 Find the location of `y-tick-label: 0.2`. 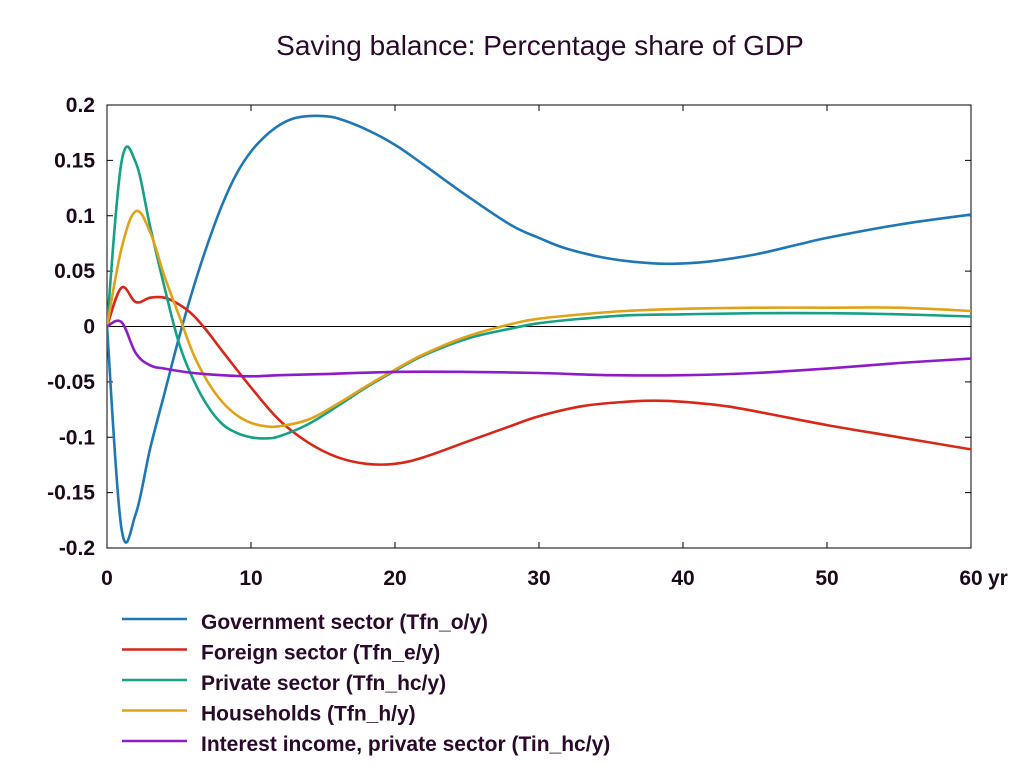

y-tick-label: 0.2 is located at coordinates (80, 105).